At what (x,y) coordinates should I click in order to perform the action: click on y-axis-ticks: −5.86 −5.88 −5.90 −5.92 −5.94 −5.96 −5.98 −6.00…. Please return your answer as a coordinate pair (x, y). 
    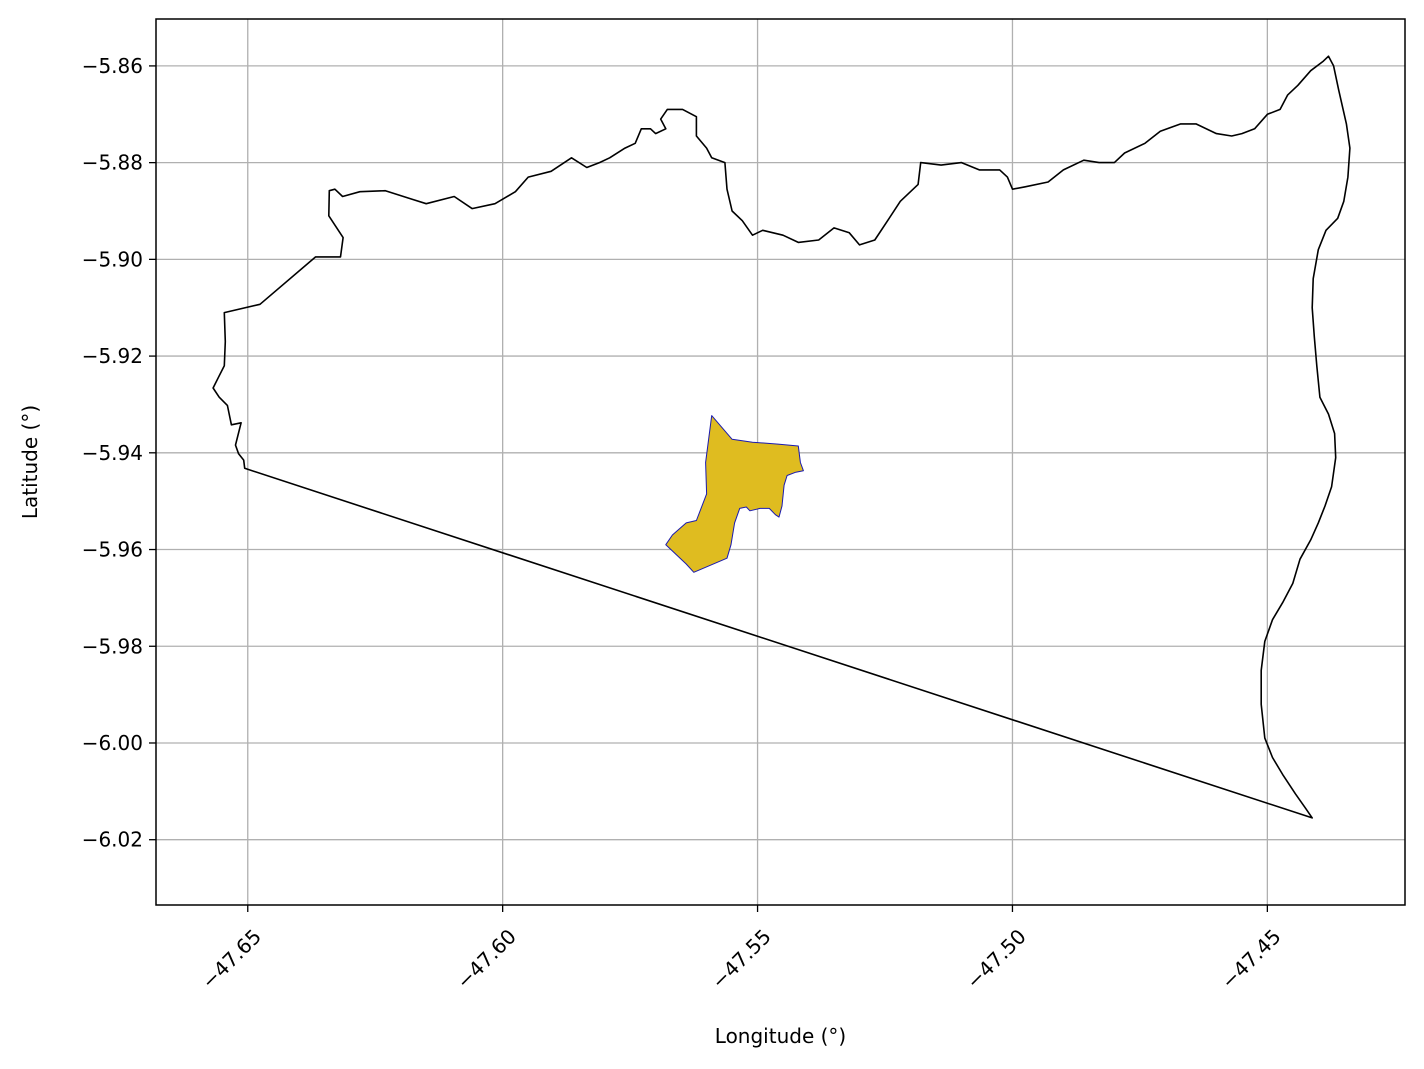
    Looking at the image, I should click on (119, 453).